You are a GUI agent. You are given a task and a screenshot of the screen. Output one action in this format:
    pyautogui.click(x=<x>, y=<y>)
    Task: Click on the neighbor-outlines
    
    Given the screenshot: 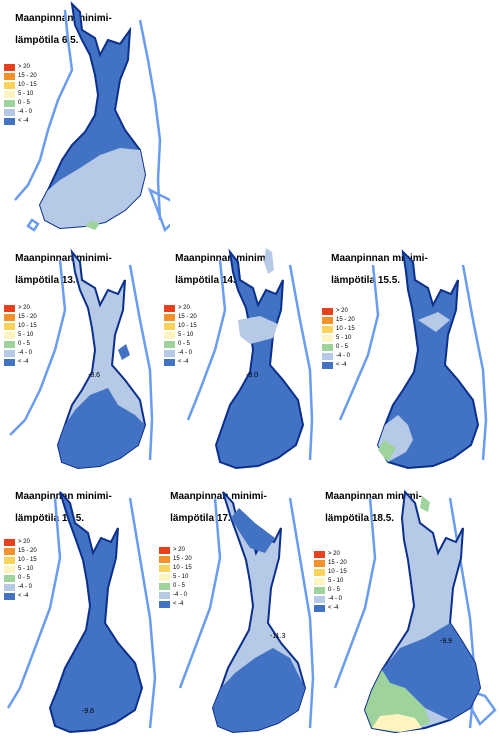 What is the action you would take?
    pyautogui.click(x=92, y=121)
    